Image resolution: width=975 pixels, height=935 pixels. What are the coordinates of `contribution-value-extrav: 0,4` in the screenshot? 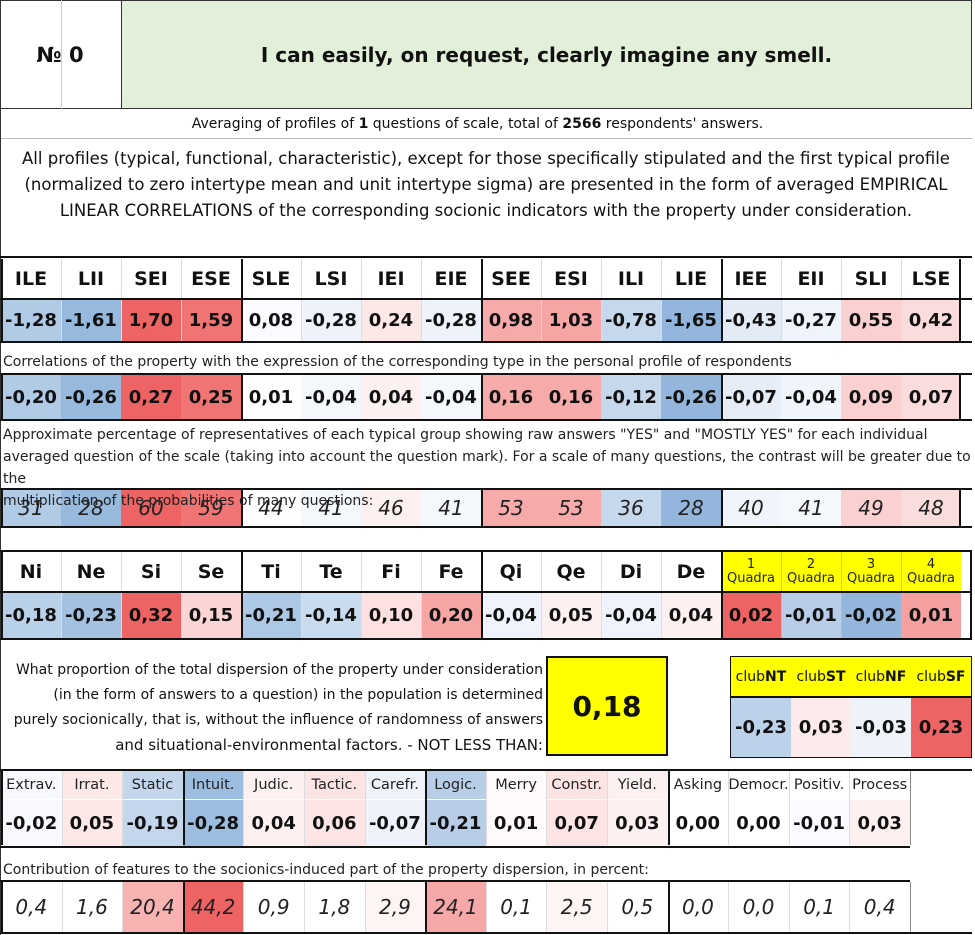 It's located at (31, 907).